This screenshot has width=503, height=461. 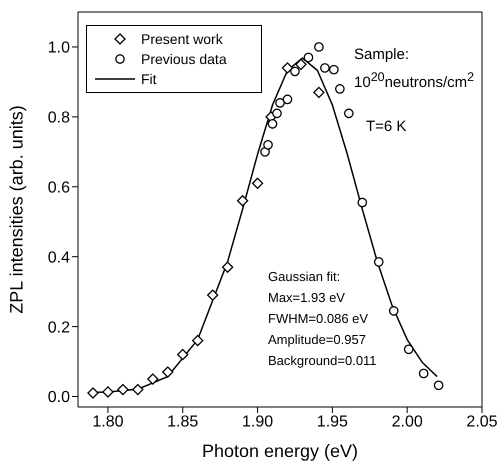 What do you see at coordinates (482, 421) in the screenshot?
I see `x-tick-label: 2.05` at bounding box center [482, 421].